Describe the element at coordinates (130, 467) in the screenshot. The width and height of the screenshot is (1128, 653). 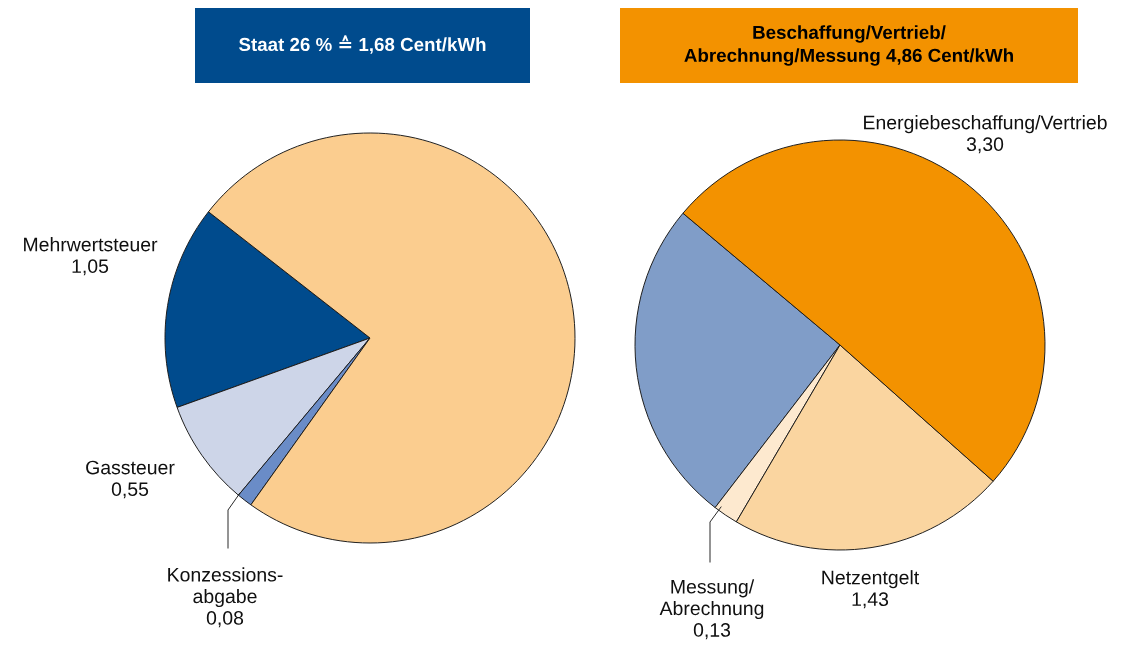
I see `slice-label: Gassteuer` at that location.